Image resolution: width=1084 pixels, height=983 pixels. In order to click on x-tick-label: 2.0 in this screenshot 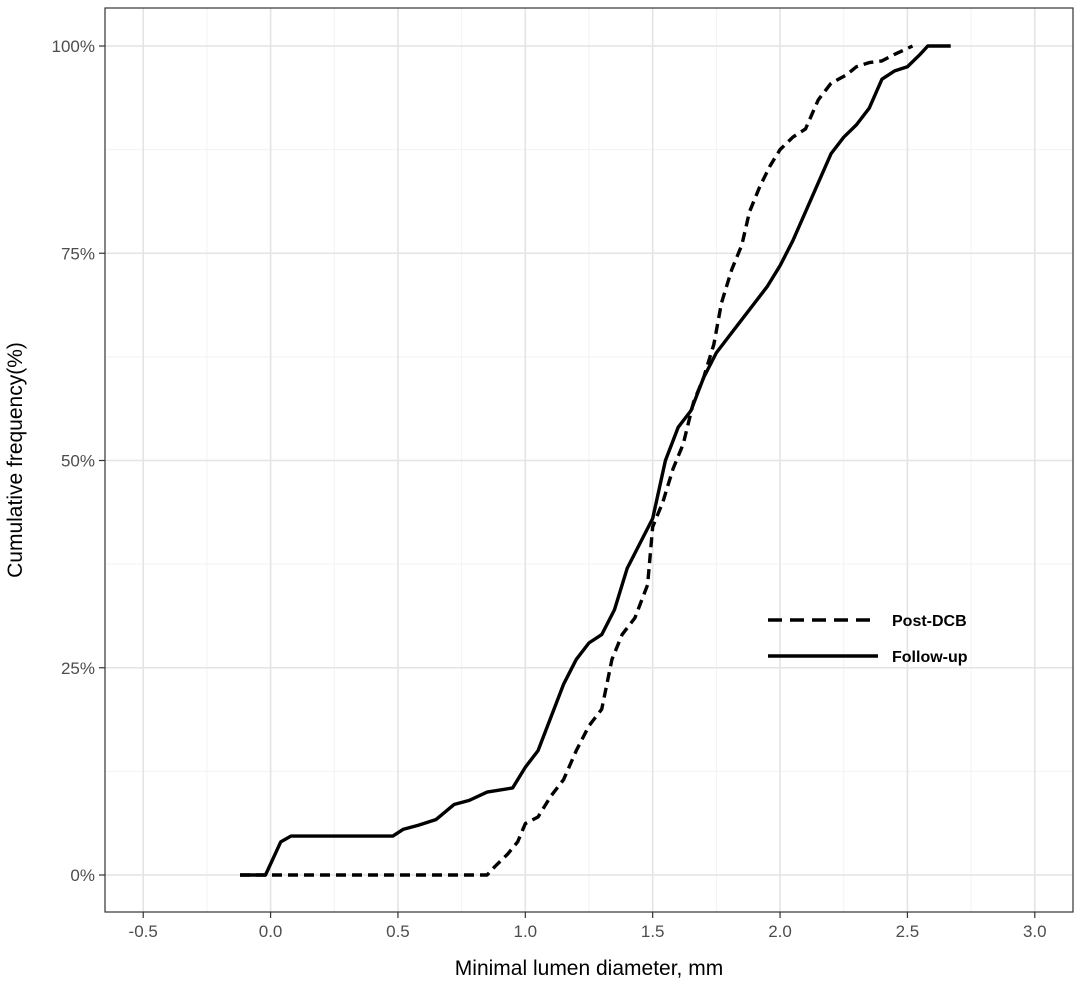, I will do `click(780, 931)`.